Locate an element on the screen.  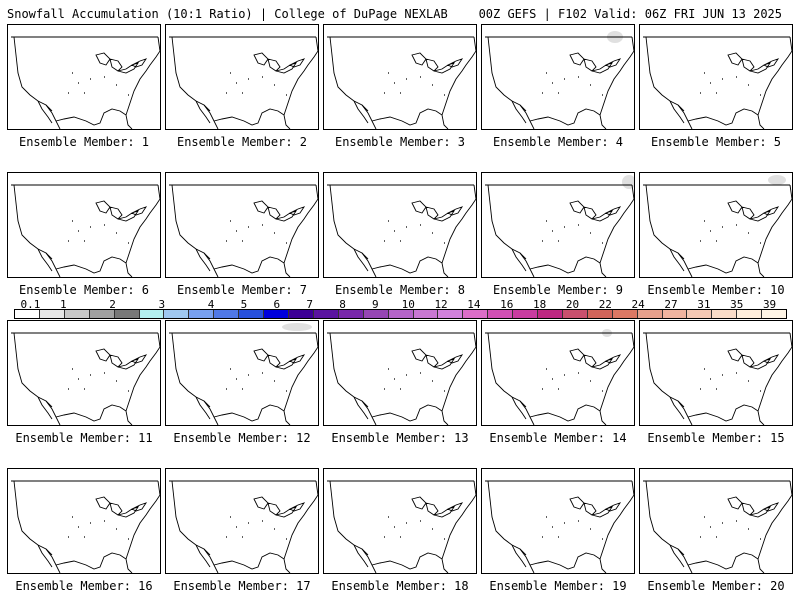
colorbar-label: 35 is located at coordinates (737, 304).